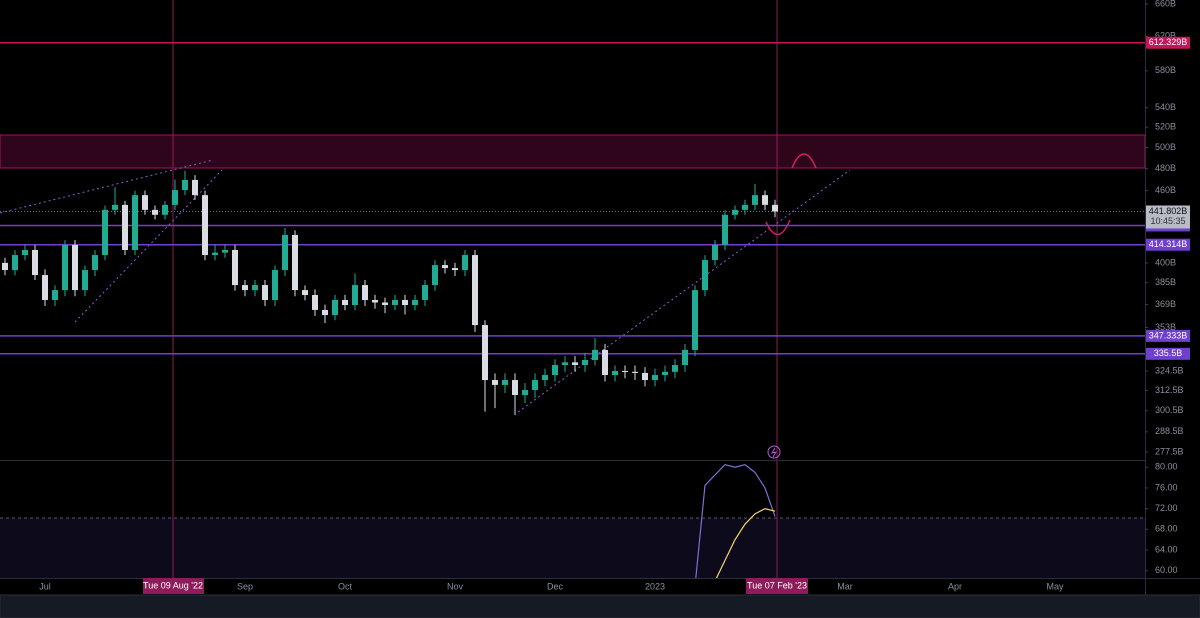 This screenshot has height=618, width=1200. Describe the element at coordinates (1167, 221) in the screenshot. I see `countdown-label: 10:45:35` at that location.